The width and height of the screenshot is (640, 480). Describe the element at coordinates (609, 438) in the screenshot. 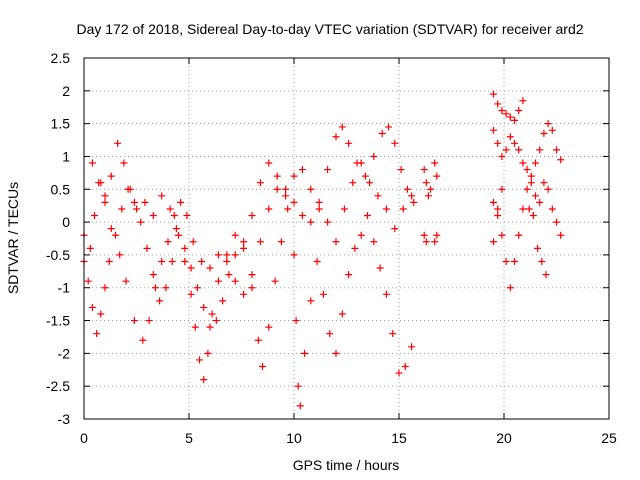

I see `x-tick-label: 25` at that location.